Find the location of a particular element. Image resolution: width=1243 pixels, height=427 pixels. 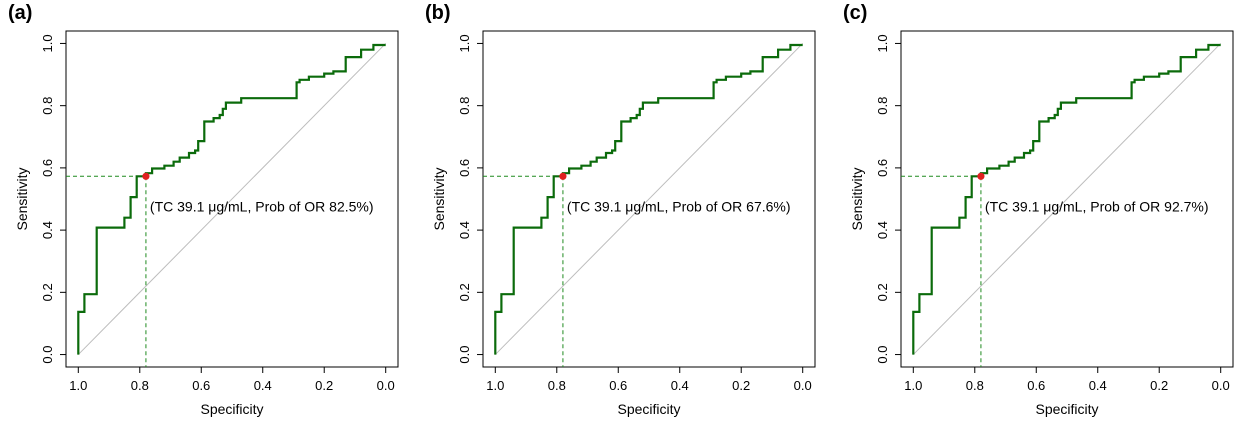

cutoff-annotation: (TC 39.1 μg/mL, Prob of OR 92.7%) is located at coordinates (1097, 206).